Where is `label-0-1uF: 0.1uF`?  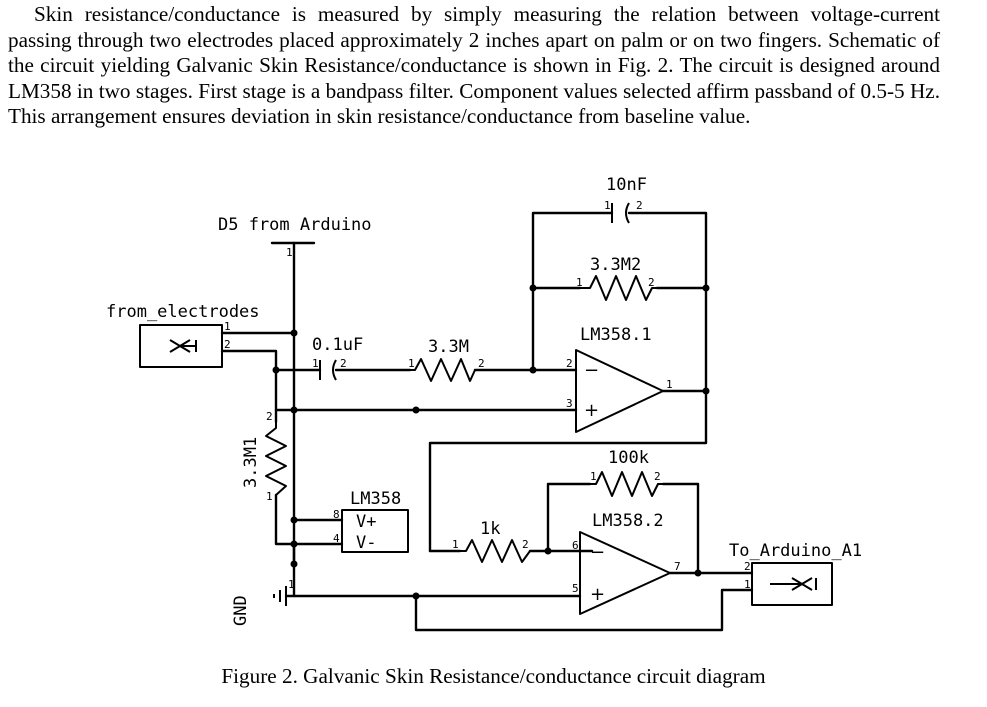
label-0-1uF: 0.1uF is located at coordinates (337, 345).